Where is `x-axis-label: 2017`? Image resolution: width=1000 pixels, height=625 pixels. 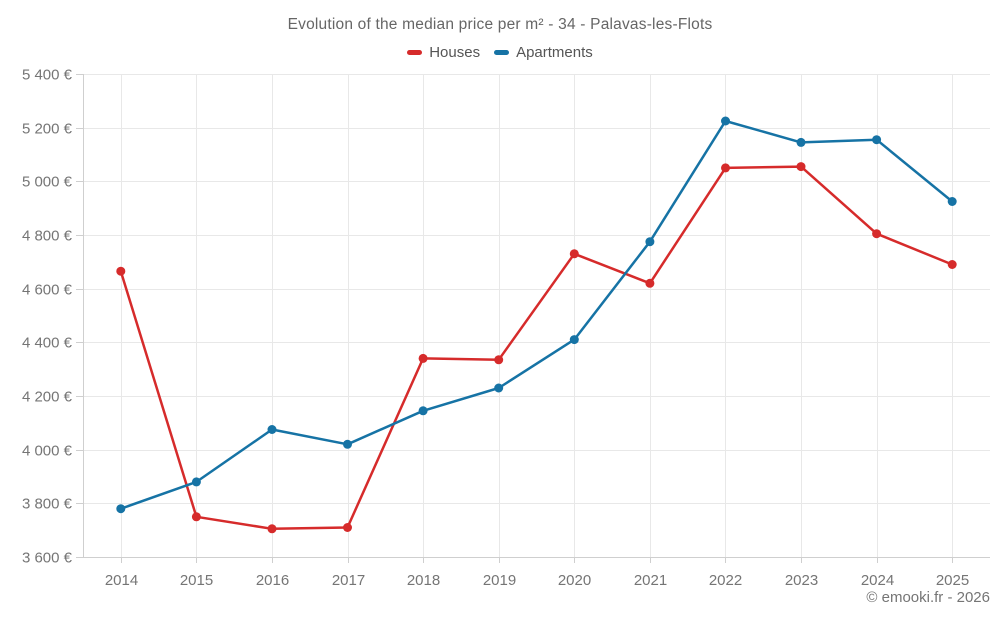 x-axis-label: 2017 is located at coordinates (348, 580).